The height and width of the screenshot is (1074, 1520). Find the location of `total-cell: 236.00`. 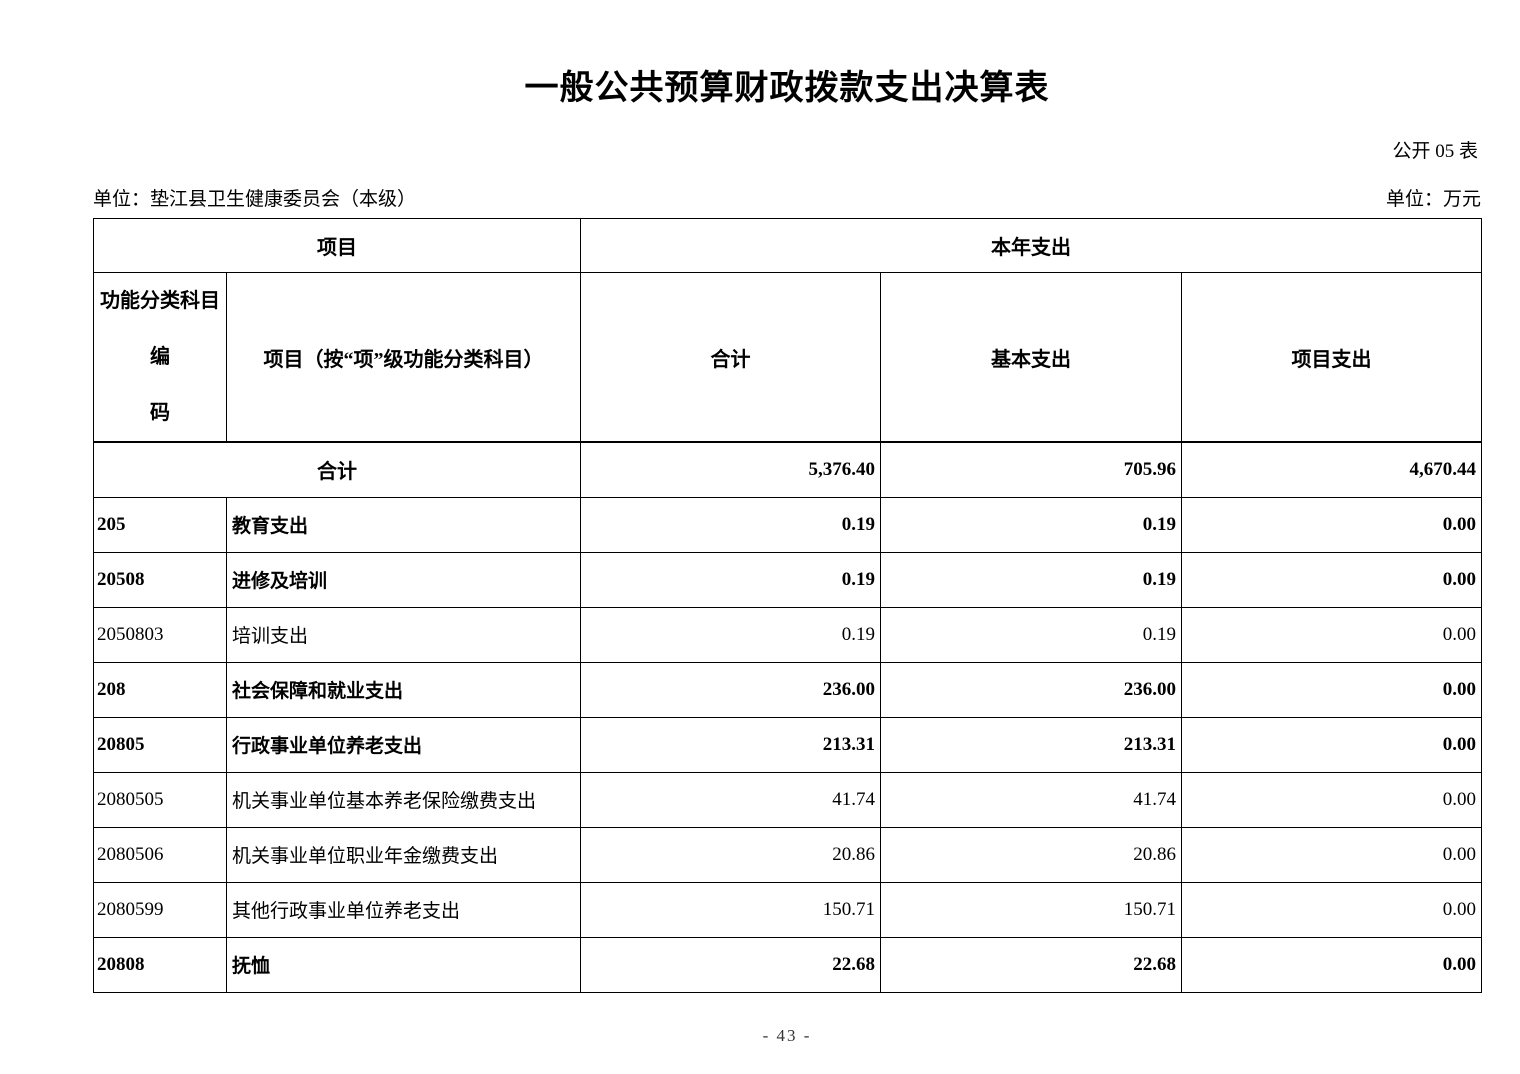

total-cell: 236.00 is located at coordinates (730, 689).